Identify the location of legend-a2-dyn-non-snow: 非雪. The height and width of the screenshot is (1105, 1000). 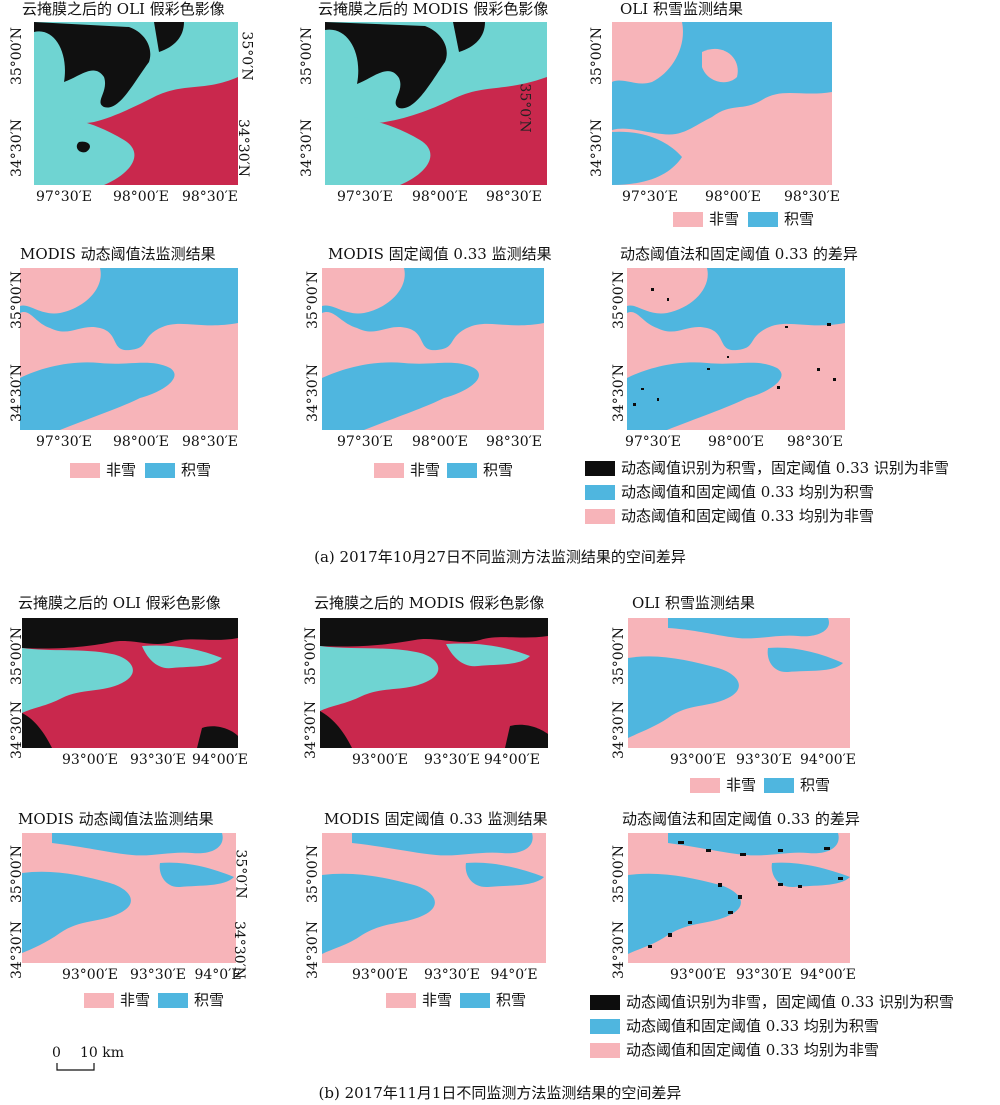
(103, 470).